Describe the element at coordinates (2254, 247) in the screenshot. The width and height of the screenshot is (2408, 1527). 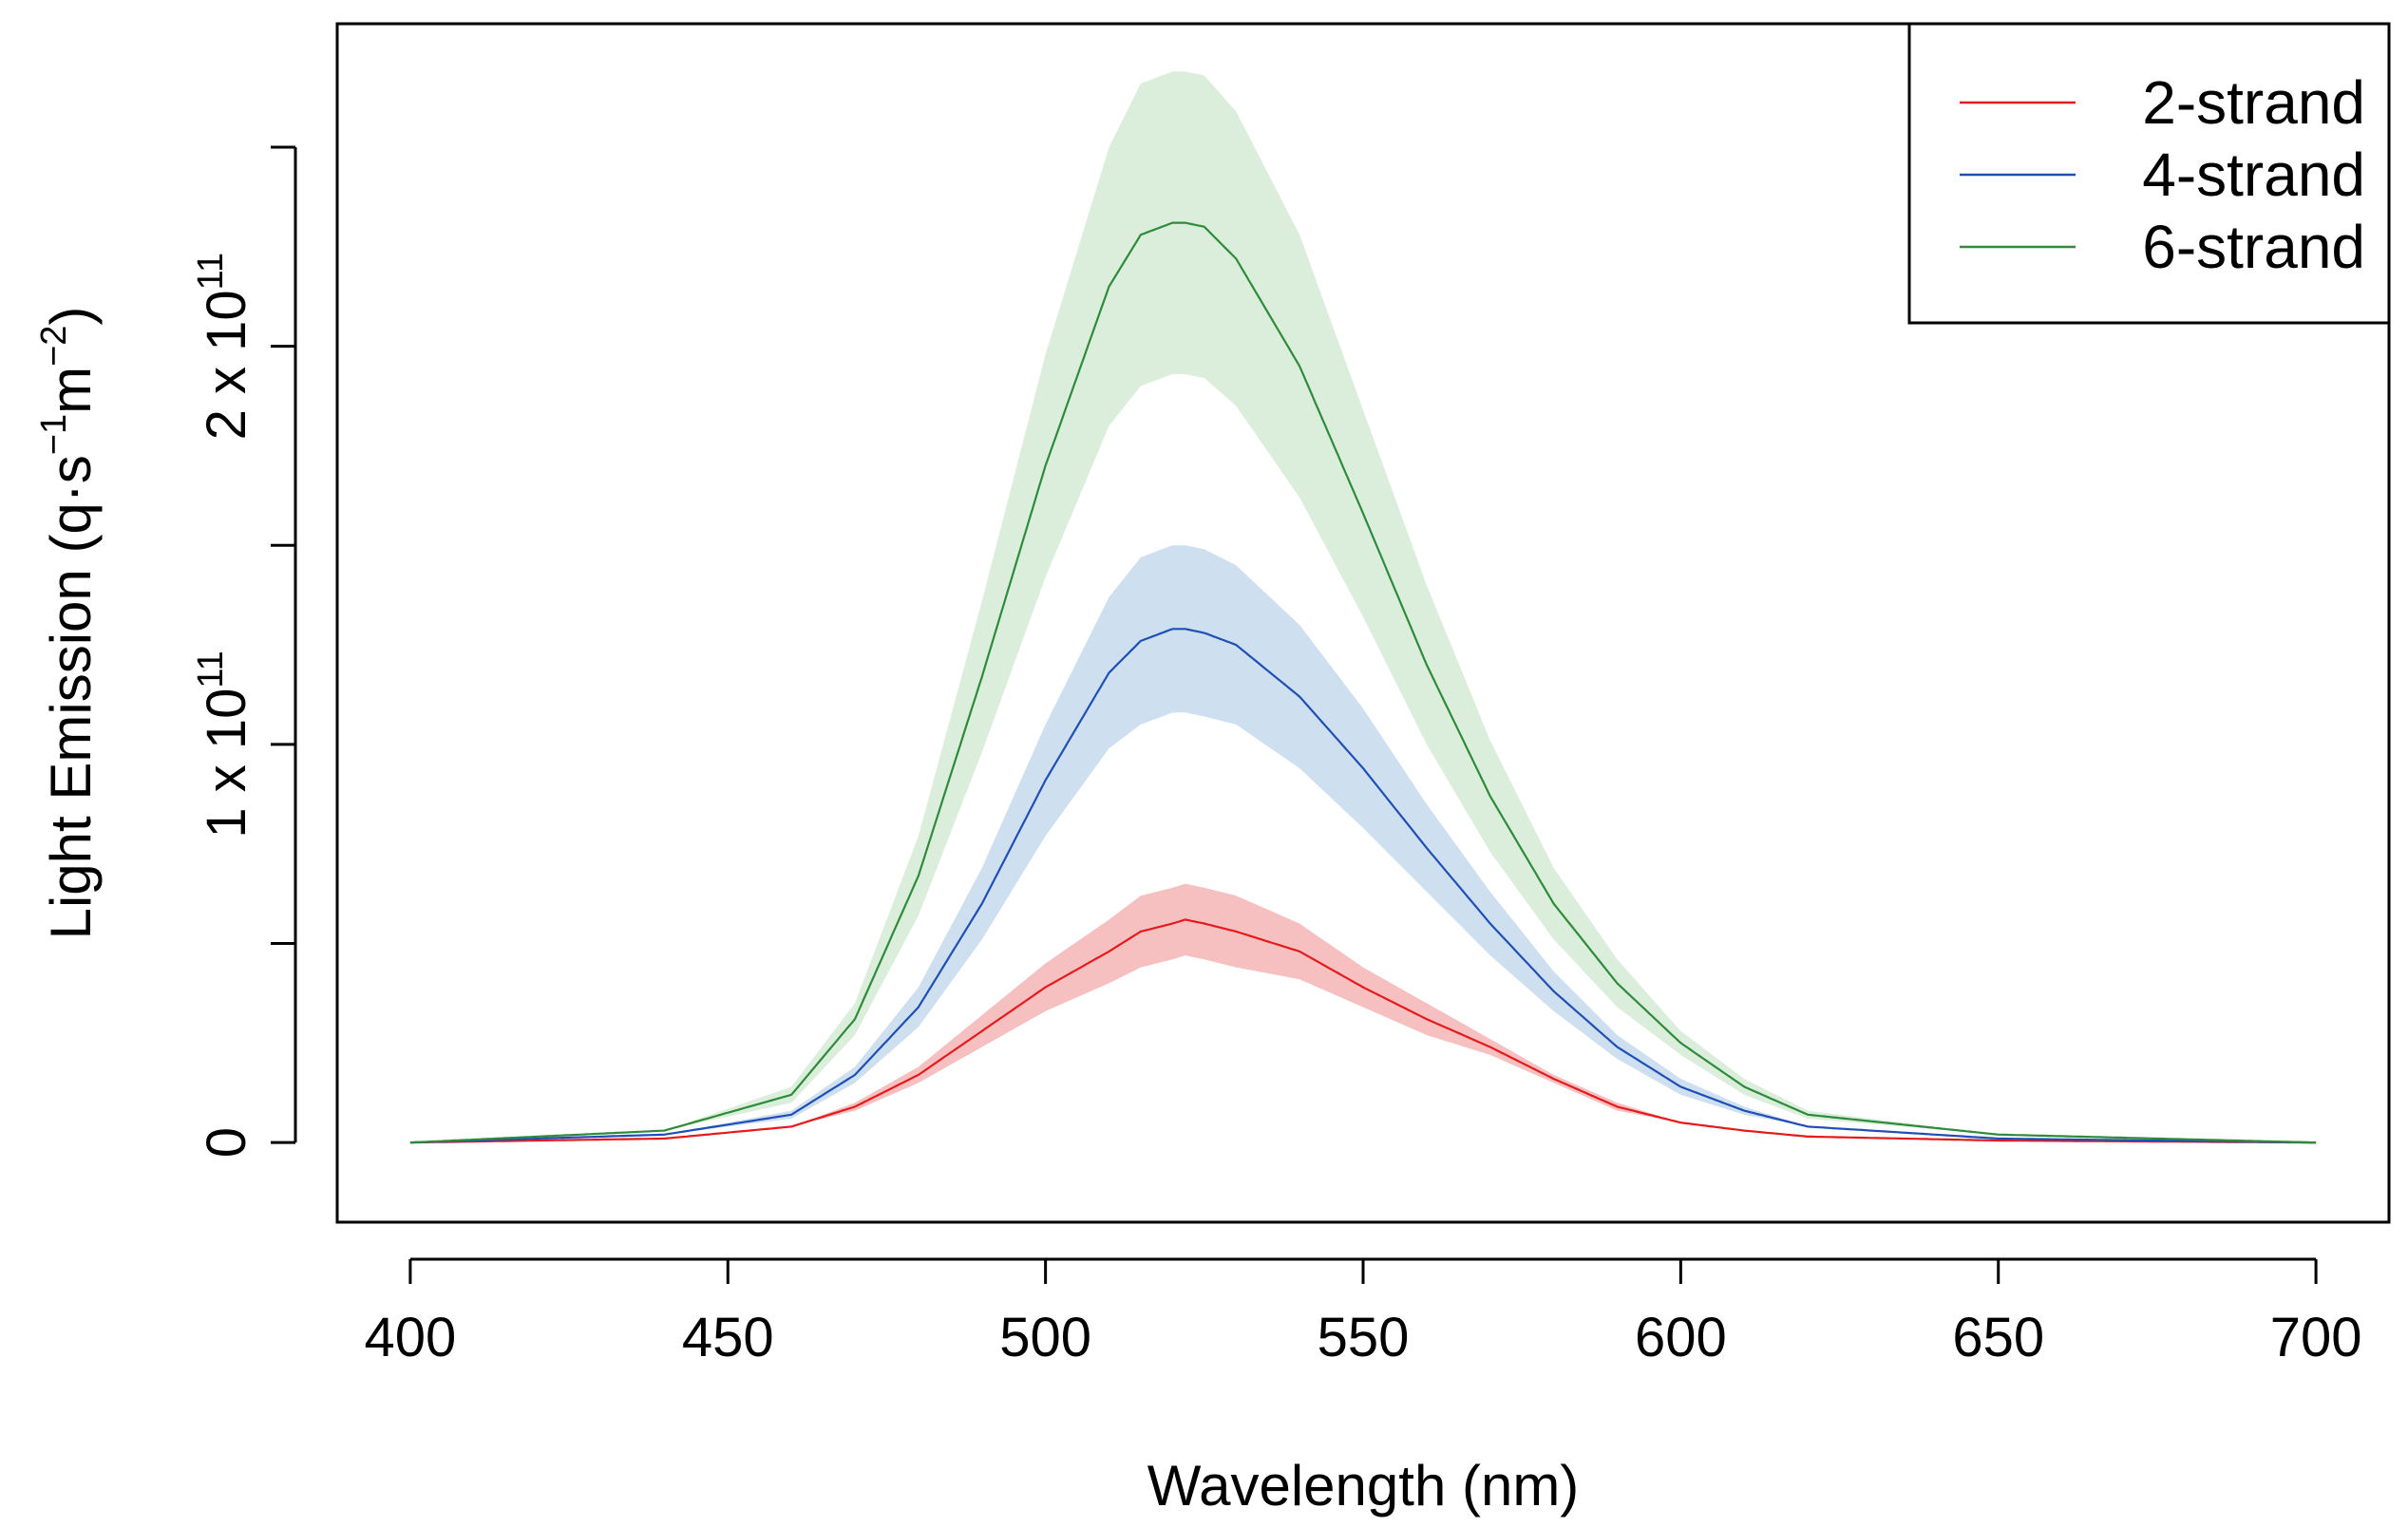
I see `legend-label-6-strand: 6-strand` at that location.